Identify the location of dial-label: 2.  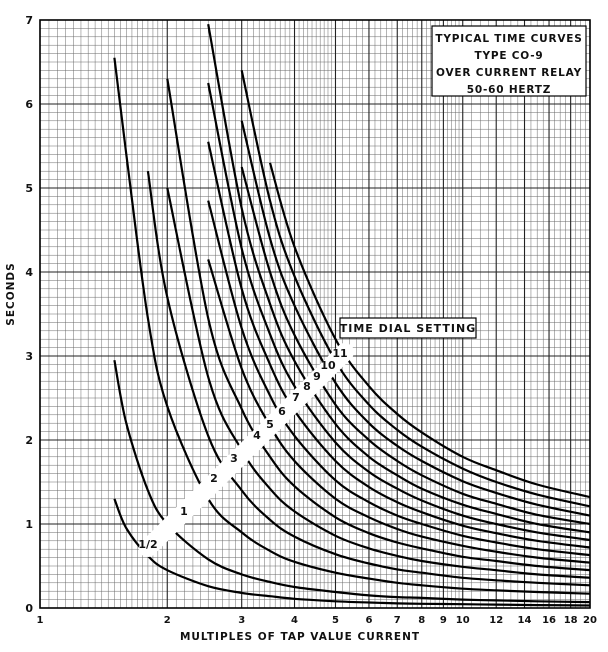
(214, 478).